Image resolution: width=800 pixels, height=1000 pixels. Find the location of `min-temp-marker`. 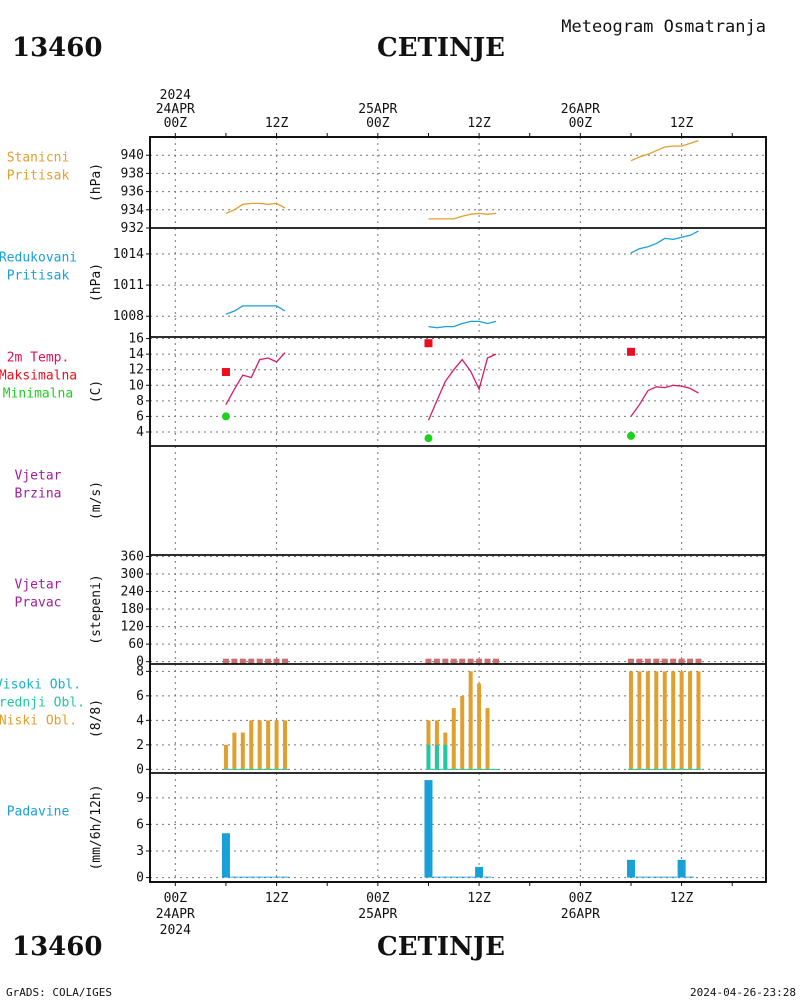

min-temp-marker is located at coordinates (225, 416).